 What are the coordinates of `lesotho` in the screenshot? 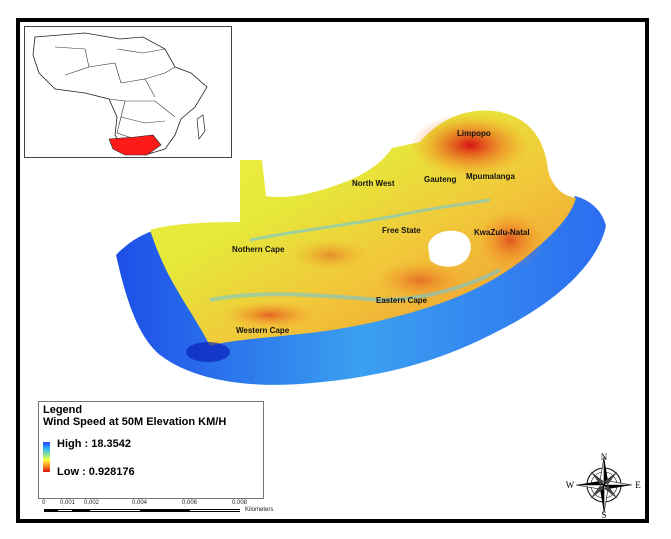 It's located at (449, 248).